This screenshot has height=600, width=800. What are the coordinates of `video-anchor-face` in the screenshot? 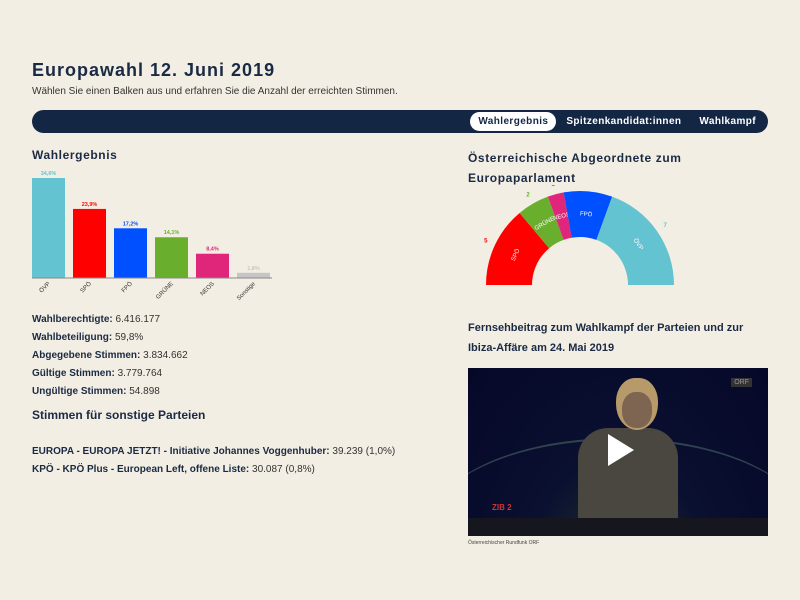 It's located at (637, 410).